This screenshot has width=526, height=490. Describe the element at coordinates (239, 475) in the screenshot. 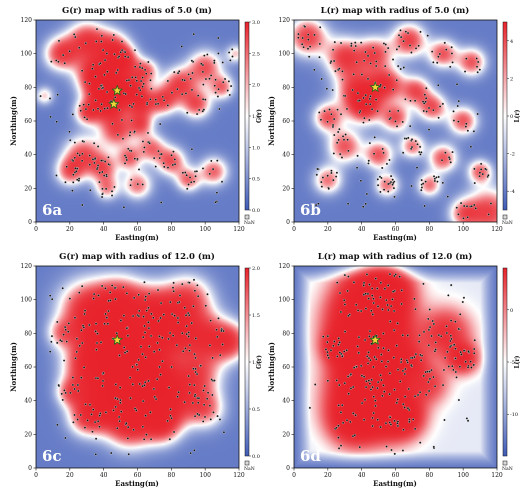

I see `x-tick-label: 120` at that location.